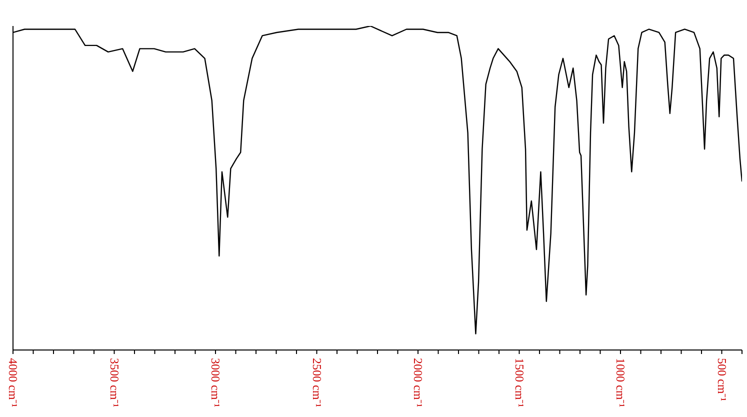 The image size is (747, 417). I want to click on x-tick-label: 2500 cm⁻¹, so click(317, 383).